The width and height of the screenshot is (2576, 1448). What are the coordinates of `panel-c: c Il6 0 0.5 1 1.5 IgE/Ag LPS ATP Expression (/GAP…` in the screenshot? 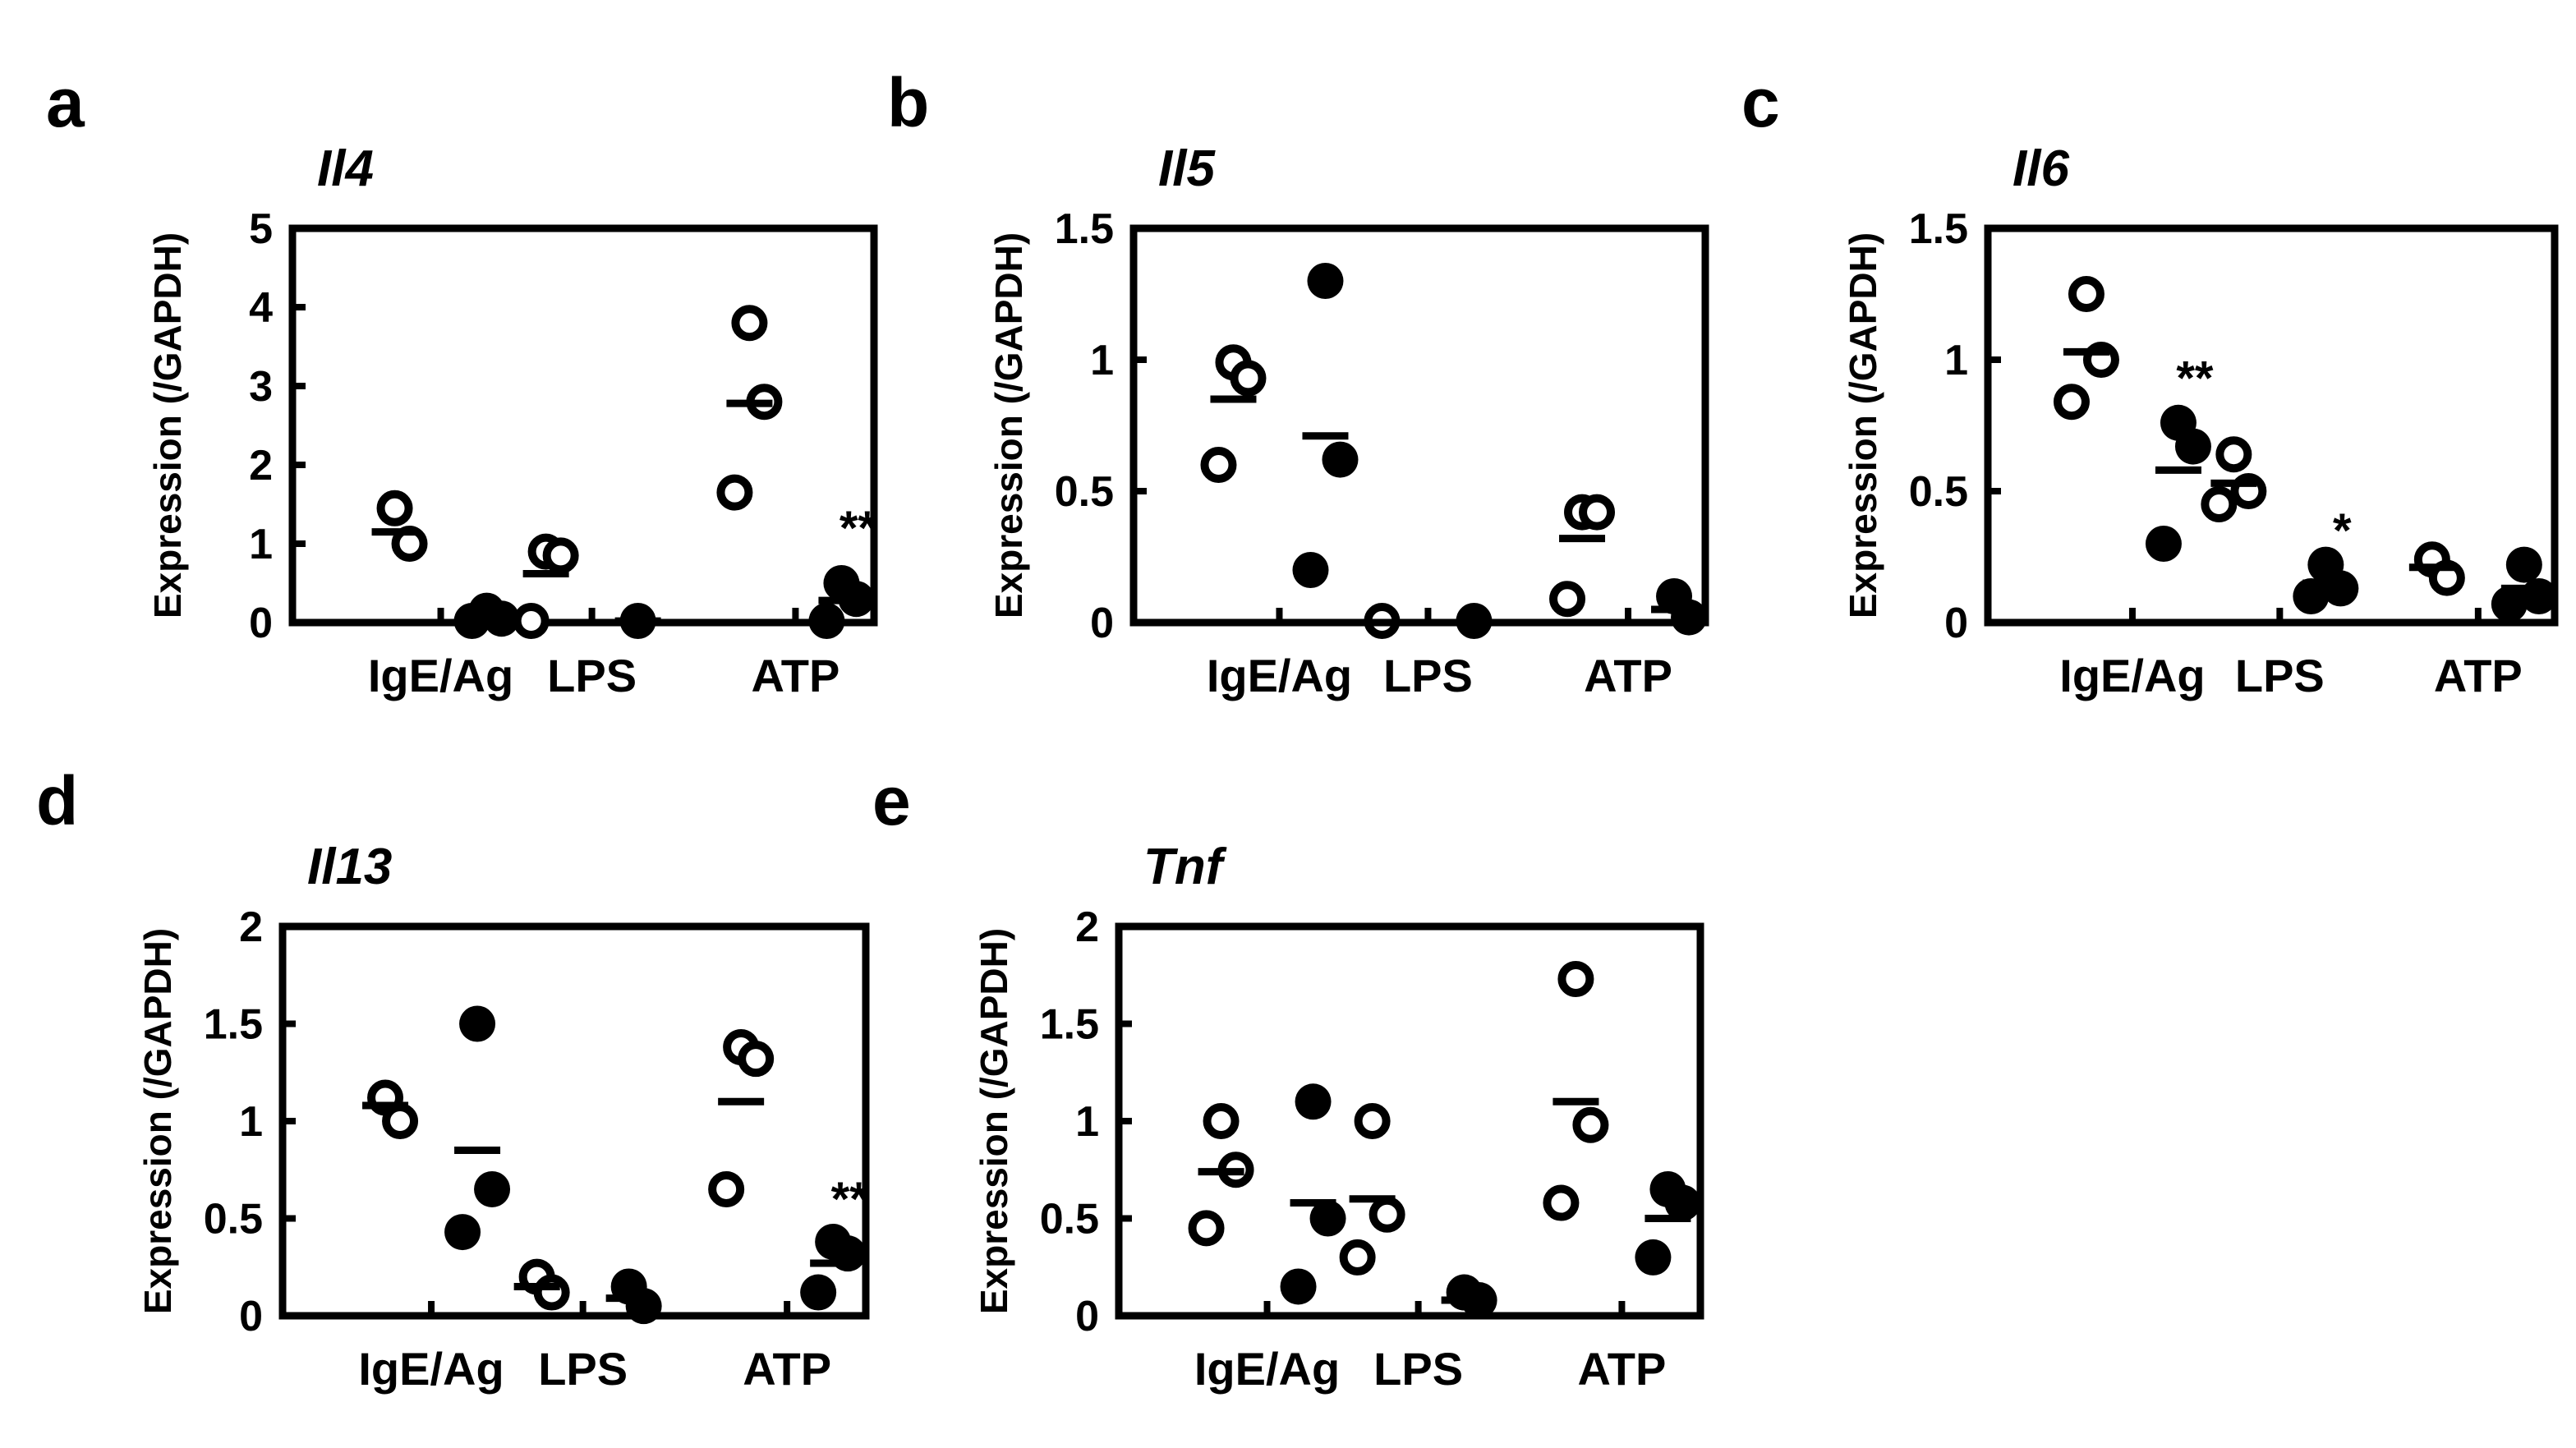 It's located at (2150, 382).